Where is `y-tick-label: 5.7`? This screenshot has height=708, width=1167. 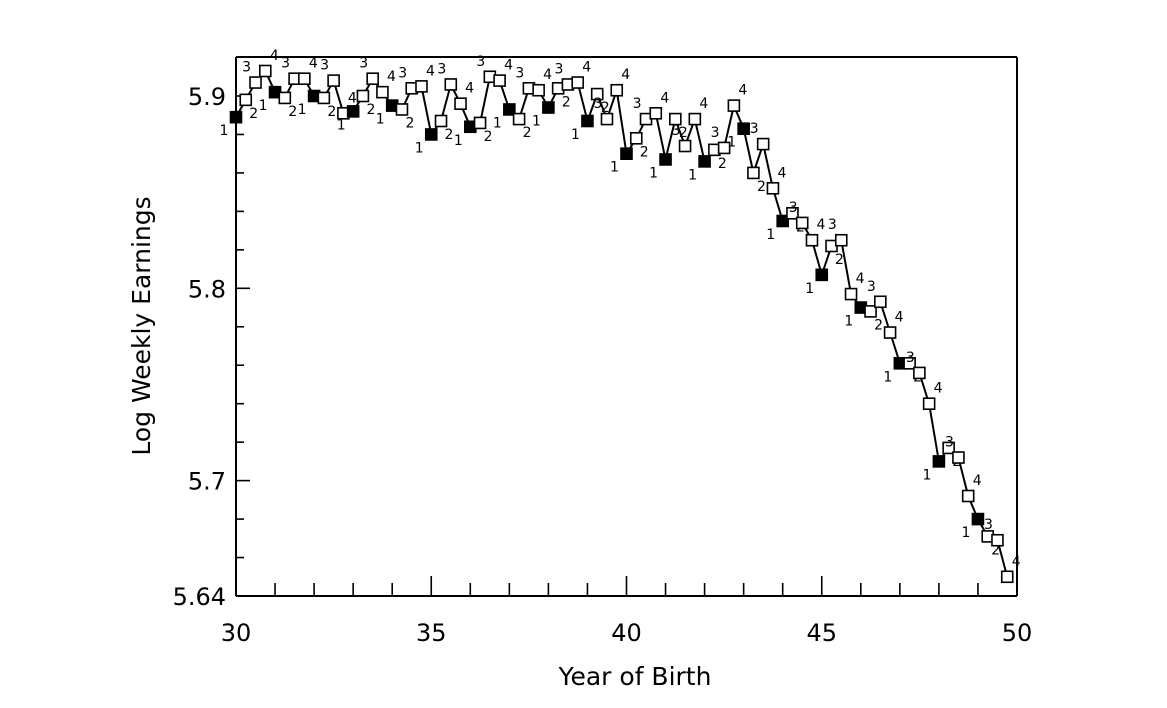
y-tick-label: 5.7 is located at coordinates (207, 482).